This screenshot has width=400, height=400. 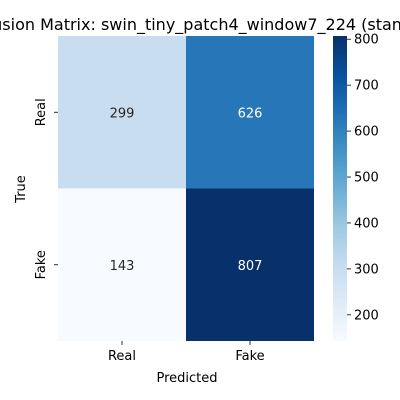 I want to click on y-axis-label: True, so click(x=21, y=189).